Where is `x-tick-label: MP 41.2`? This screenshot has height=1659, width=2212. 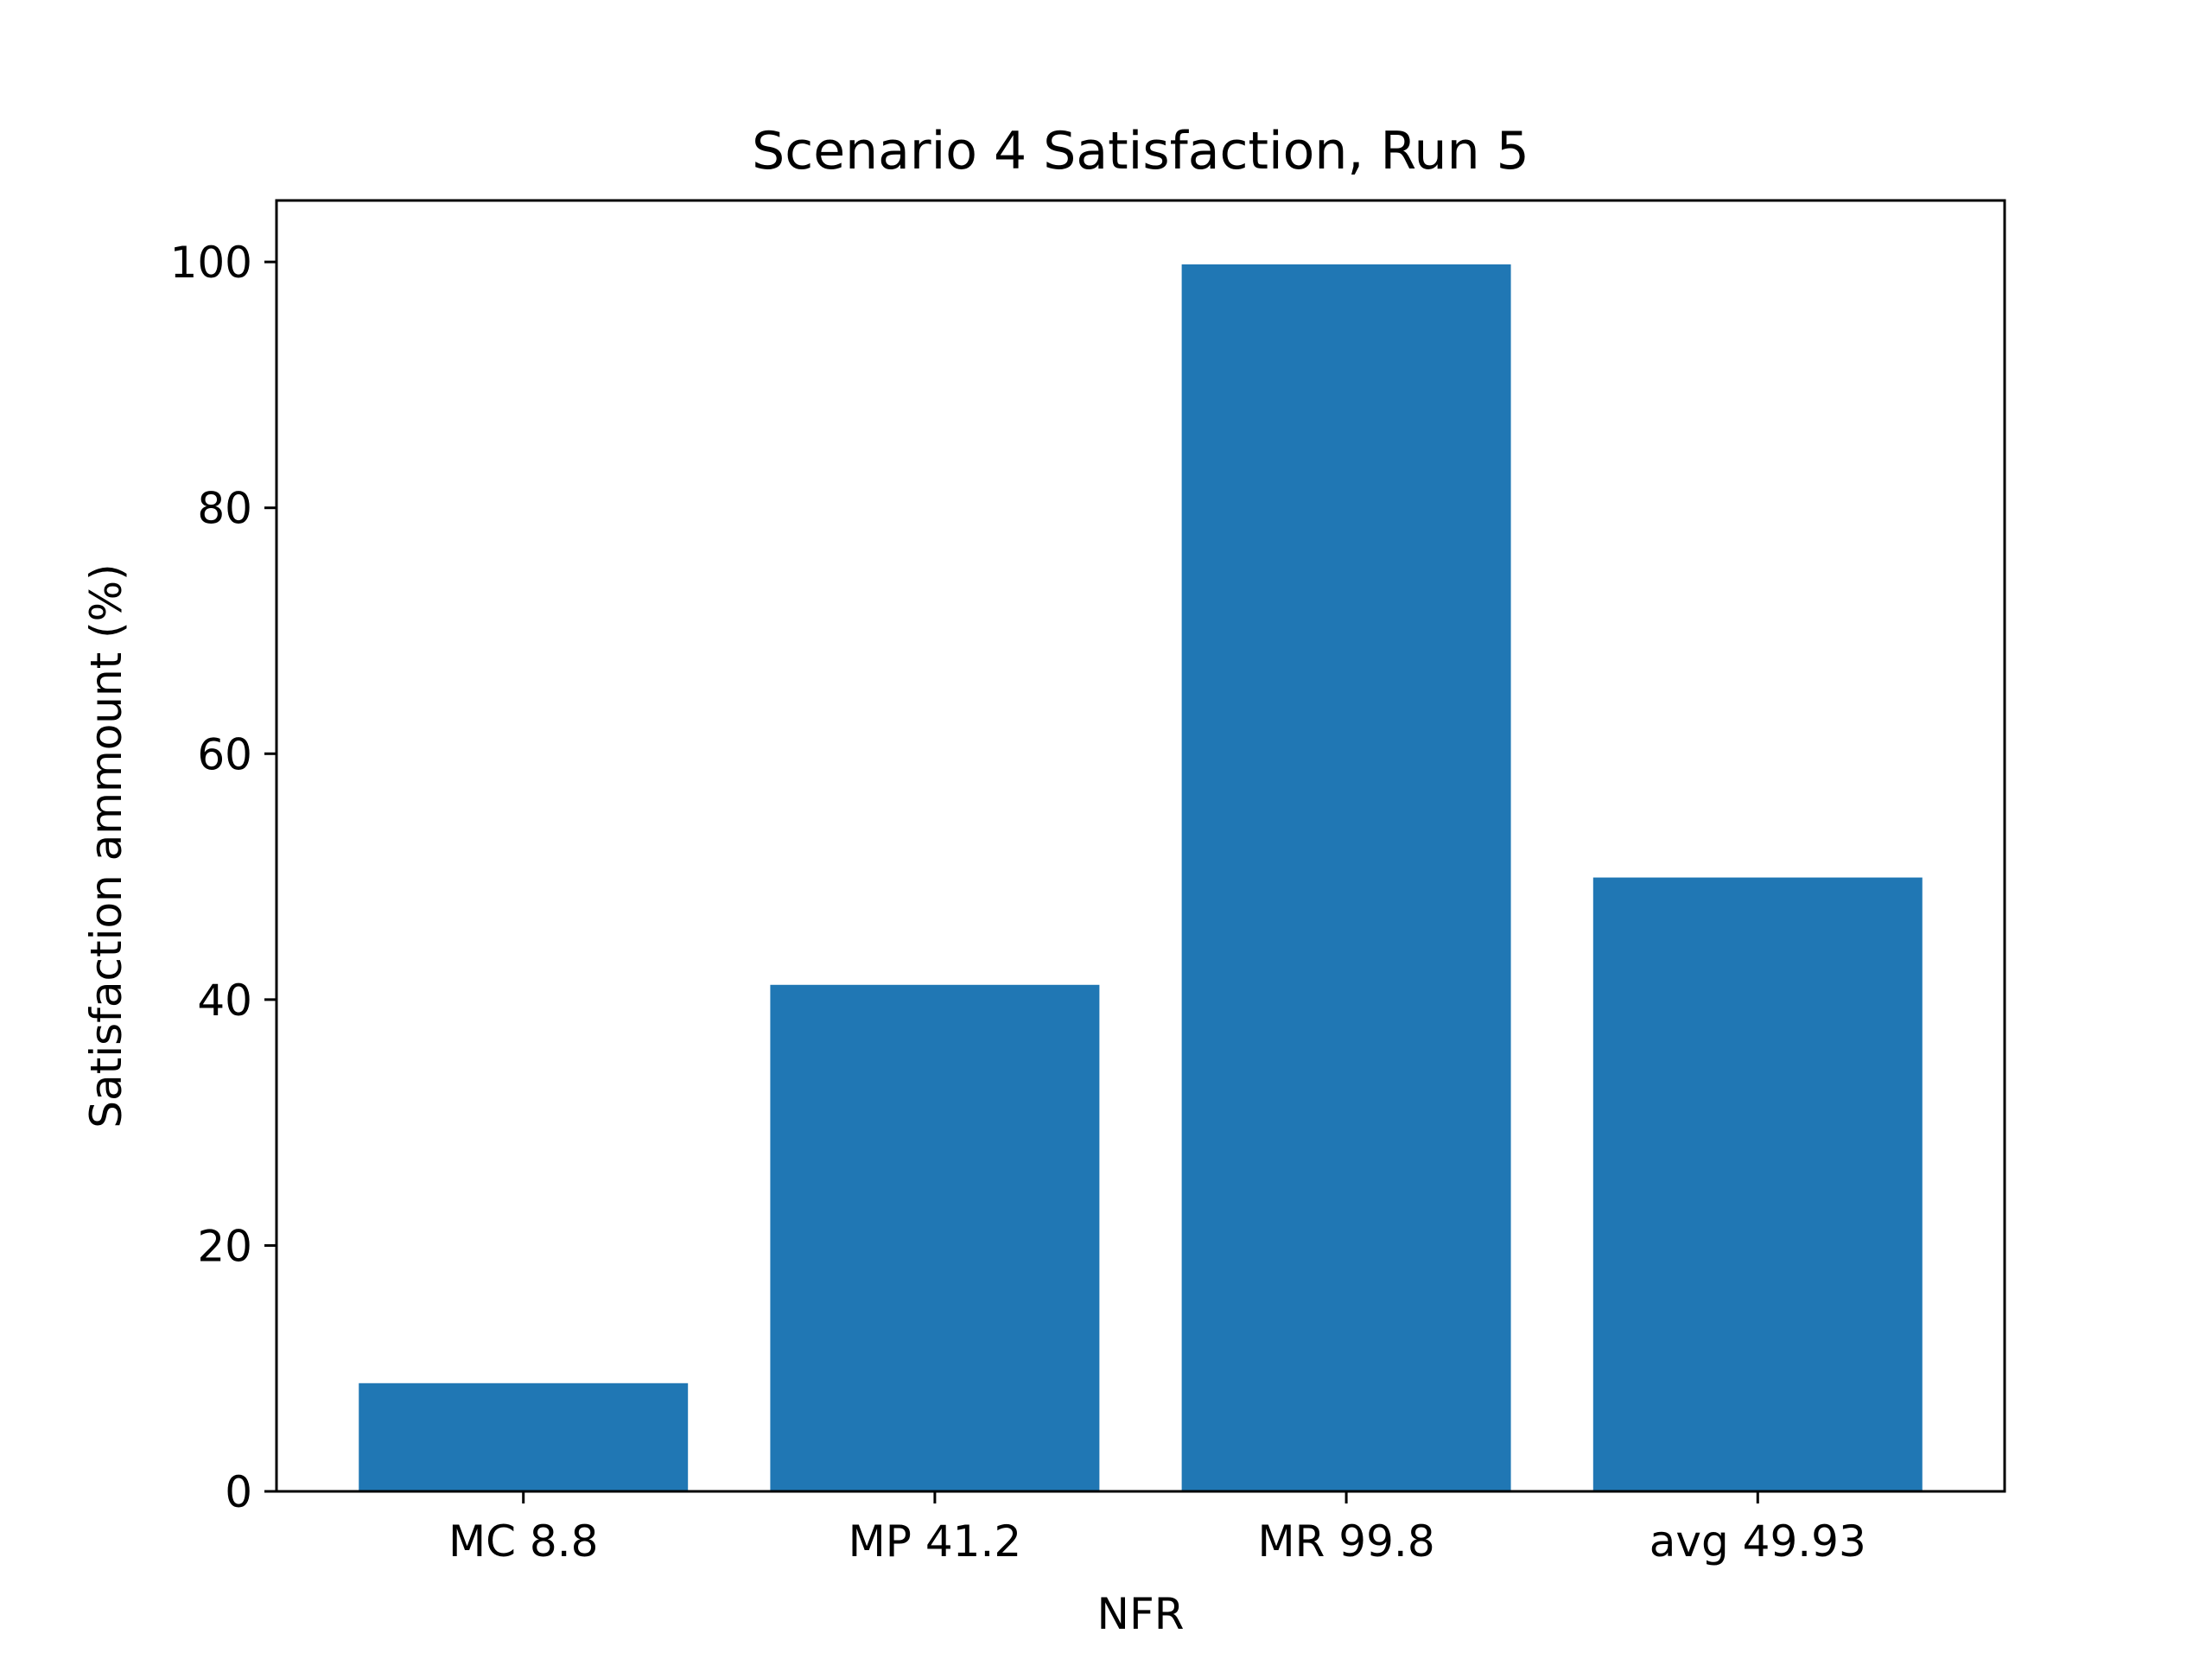
x-tick-label: MP 41.2 is located at coordinates (936, 1541).